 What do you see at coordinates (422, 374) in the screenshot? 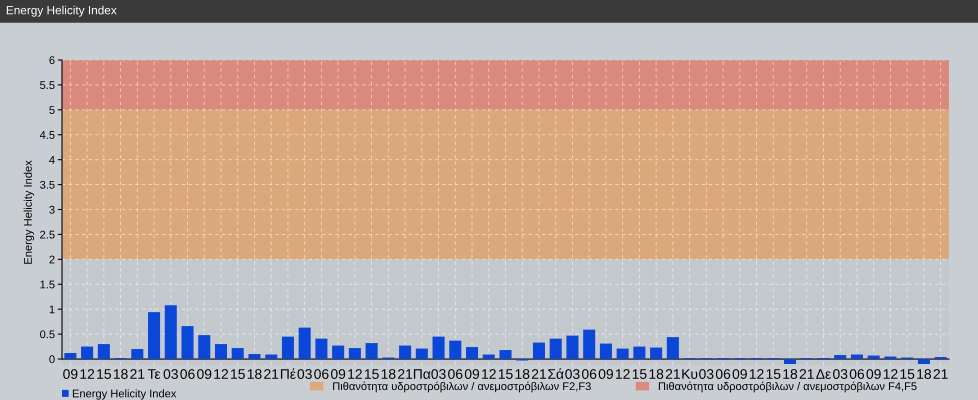
I see `x-tick-label: Πα` at bounding box center [422, 374].